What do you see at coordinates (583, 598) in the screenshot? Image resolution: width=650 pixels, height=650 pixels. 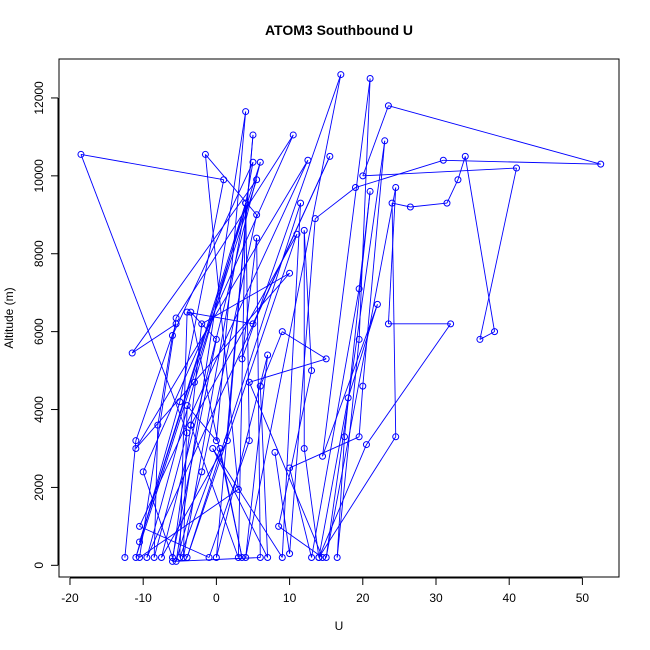 I see `x-tick-label: 50` at bounding box center [583, 598].